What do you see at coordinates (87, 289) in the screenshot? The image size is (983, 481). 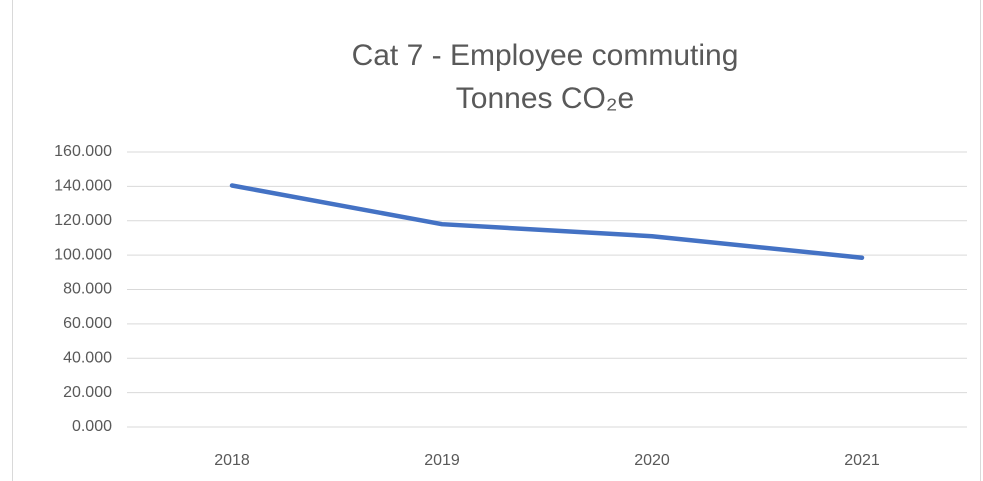 I see `y-tick-label: 80.000` at bounding box center [87, 289].